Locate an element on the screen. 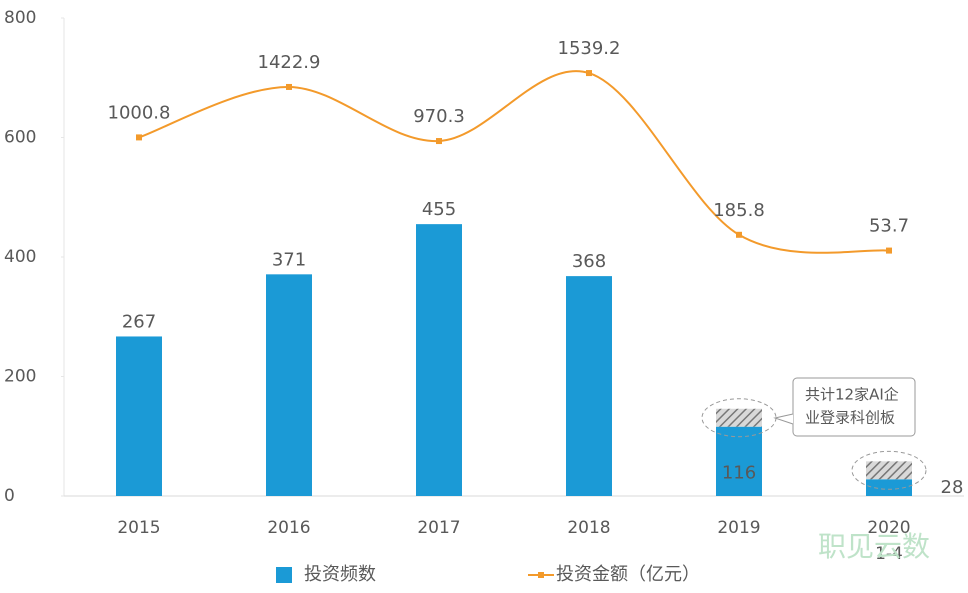 This screenshot has height=593, width=968. line-value-label: 185.8 is located at coordinates (739, 210).